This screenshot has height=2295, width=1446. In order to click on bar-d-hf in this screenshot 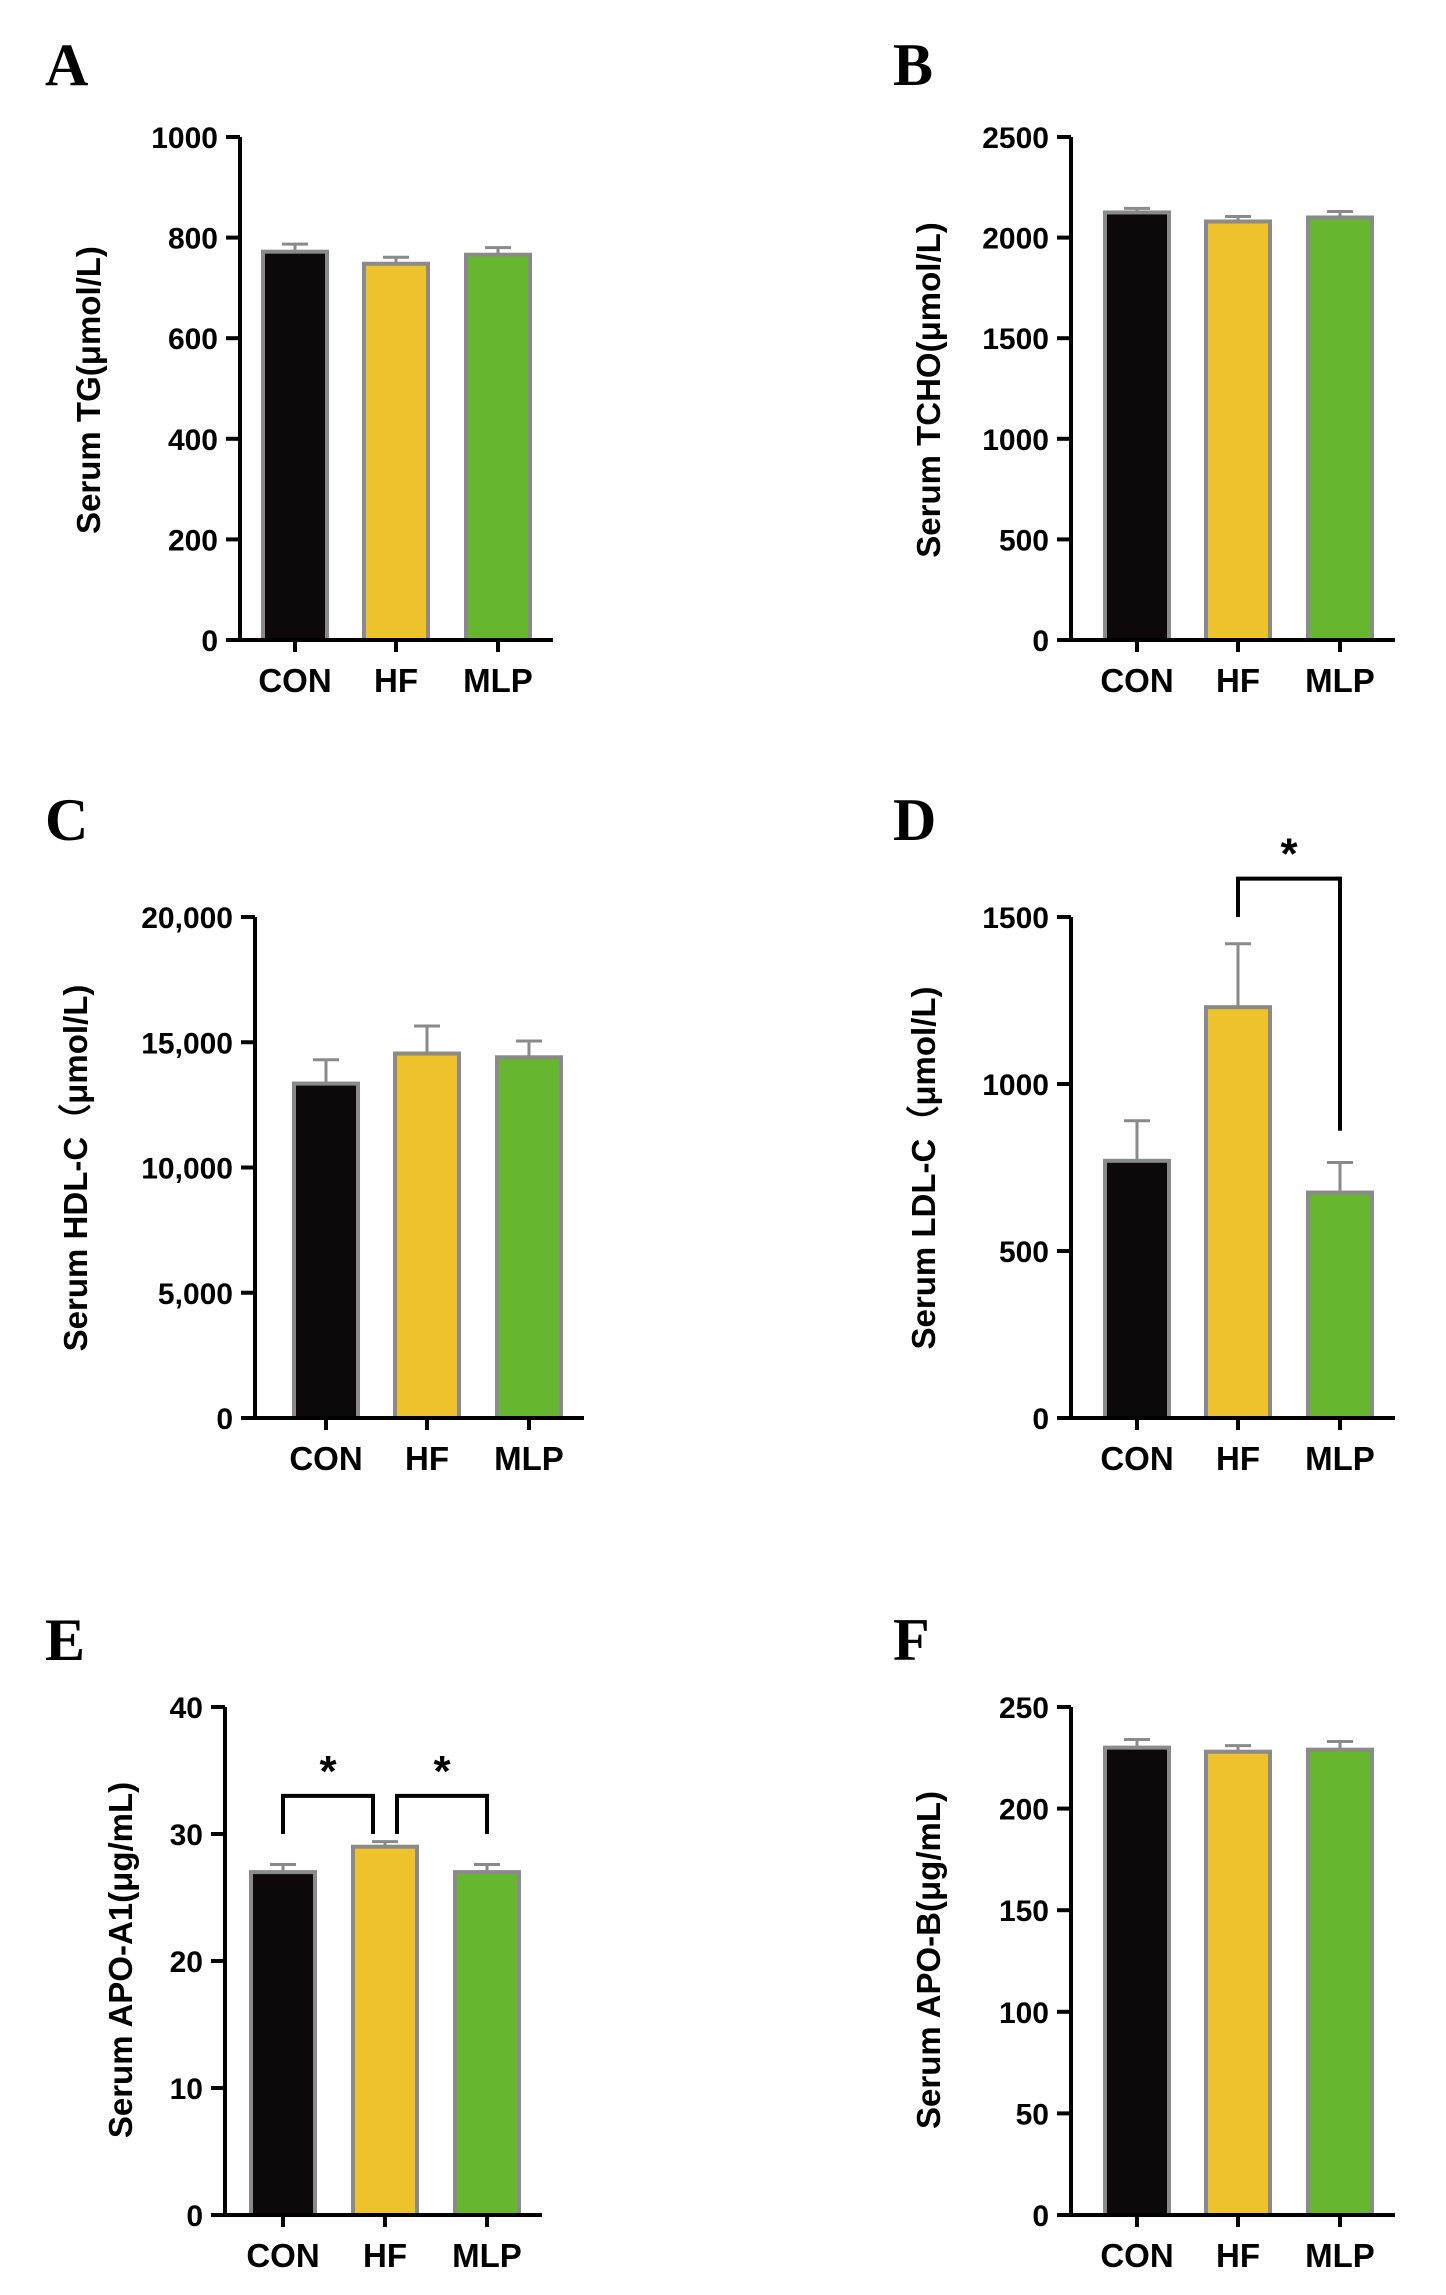, I will do `click(1238, 1212)`.